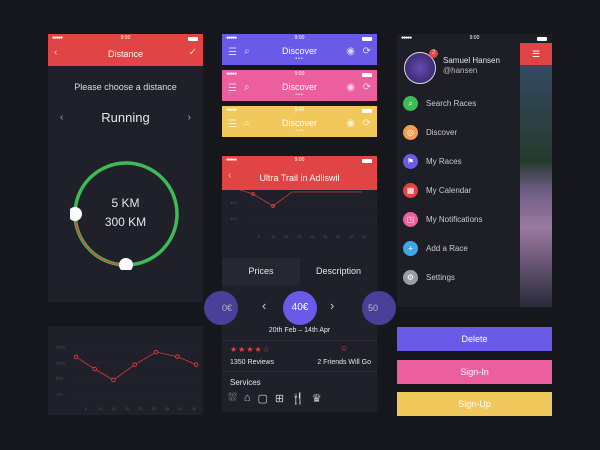 Image resolution: width=600 pixels, height=450 pixels. What do you see at coordinates (474, 404) in the screenshot?
I see `sign-up-button: Sign-Up` at bounding box center [474, 404].